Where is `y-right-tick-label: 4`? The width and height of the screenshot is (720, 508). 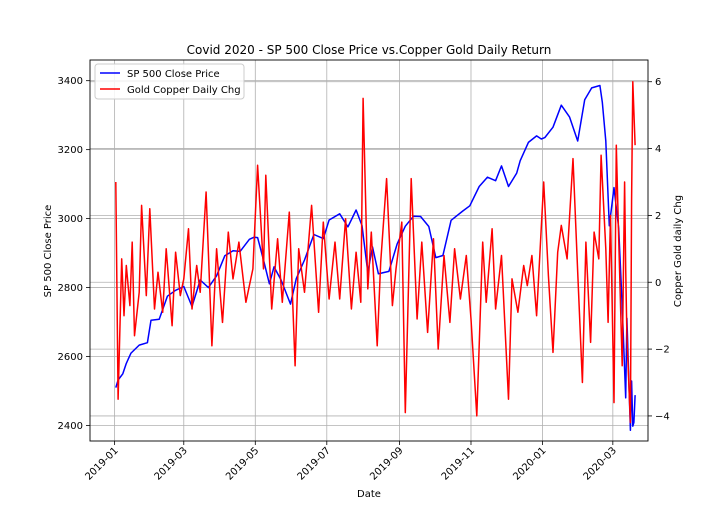 y-right-tick-label: 4 is located at coordinates (658, 149).